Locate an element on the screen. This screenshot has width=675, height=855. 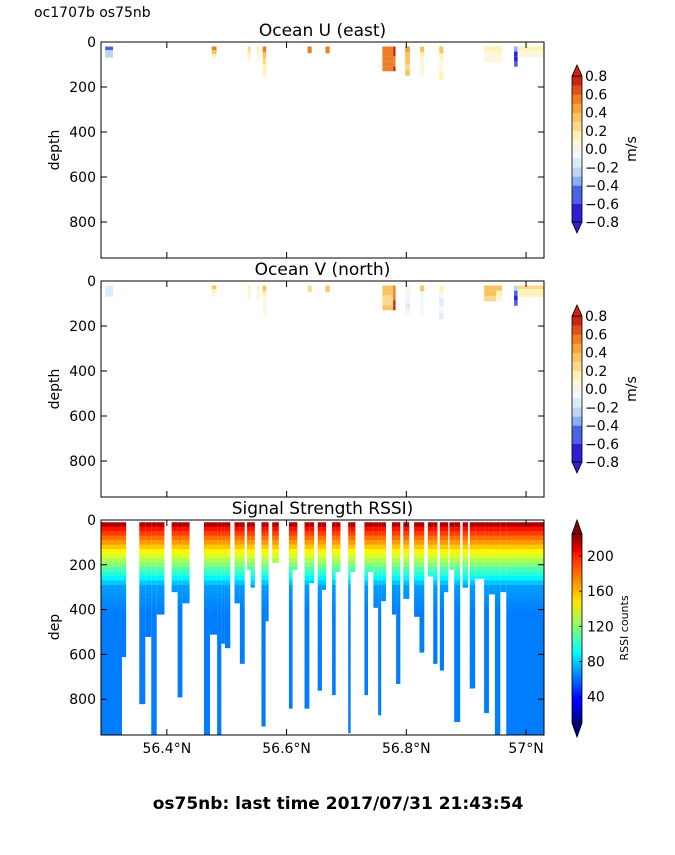
y-tick-label: 600 is located at coordinates (82, 178).